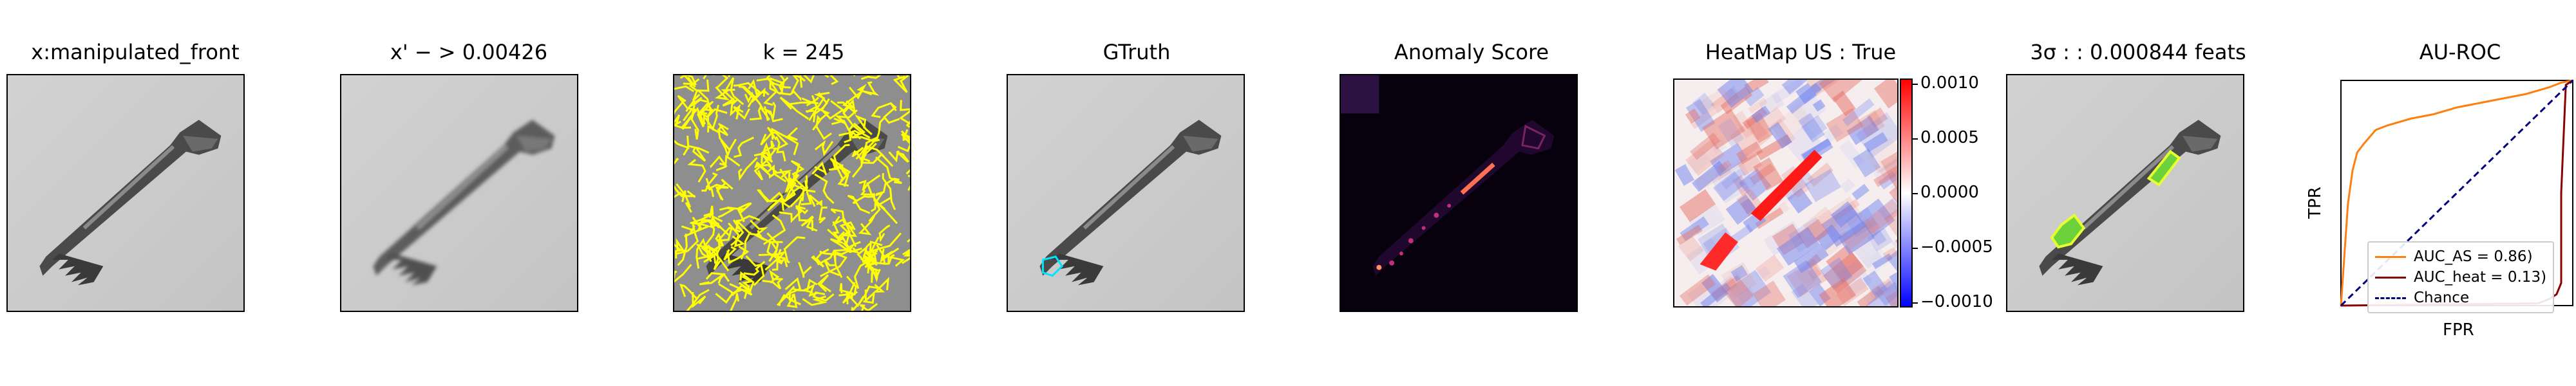 The width and height of the screenshot is (2576, 386). What do you see at coordinates (1956, 301) in the screenshot?
I see `colorbar-tick-label: −0.0010` at bounding box center [1956, 301].